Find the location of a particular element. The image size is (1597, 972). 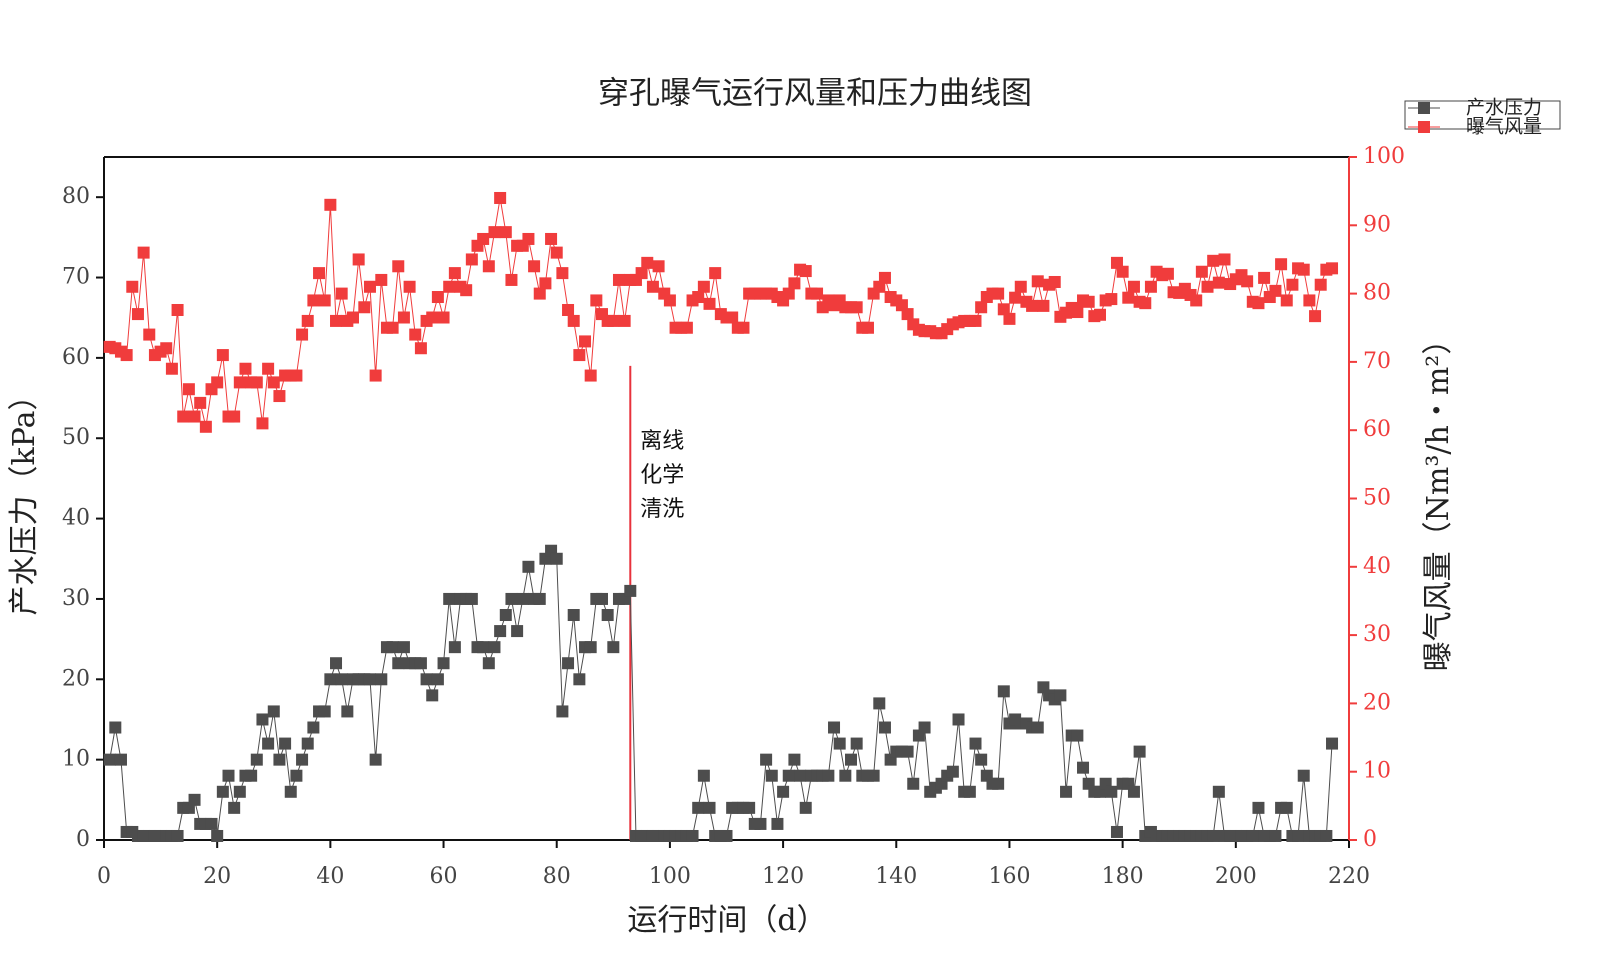

y2-tick-label: 90 is located at coordinates (1377, 224).